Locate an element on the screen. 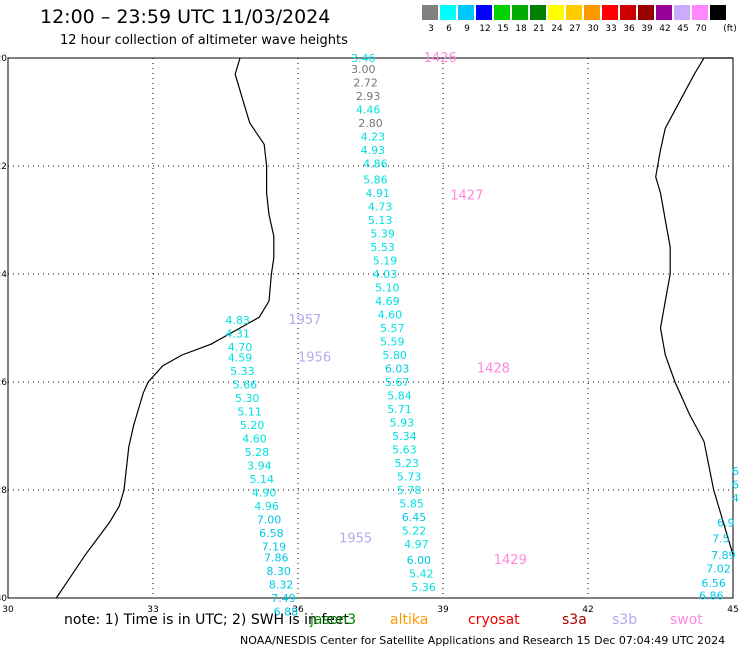 This screenshot has width=740, height=650. lon-tick-label: 39 is located at coordinates (443, 610).